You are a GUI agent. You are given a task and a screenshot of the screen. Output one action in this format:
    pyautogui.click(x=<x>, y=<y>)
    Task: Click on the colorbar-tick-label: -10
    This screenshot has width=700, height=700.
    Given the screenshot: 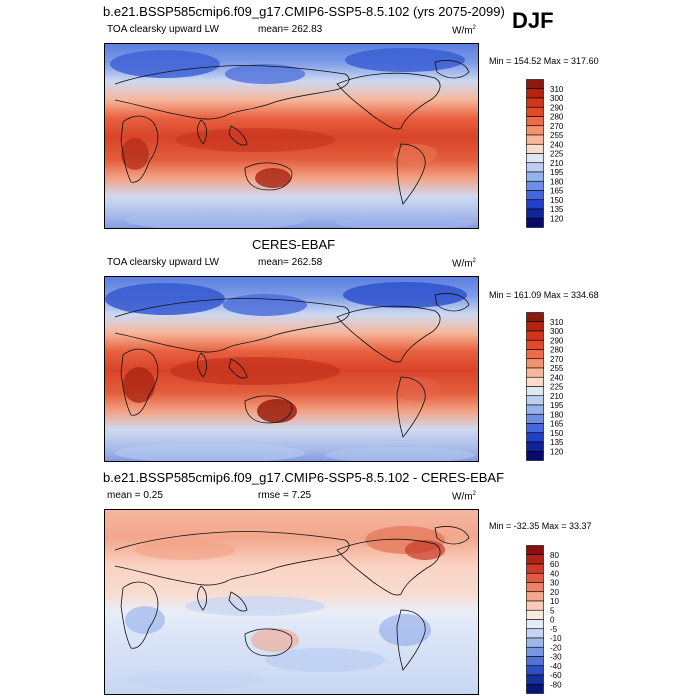 What is the action you would take?
    pyautogui.click(x=556, y=638)
    